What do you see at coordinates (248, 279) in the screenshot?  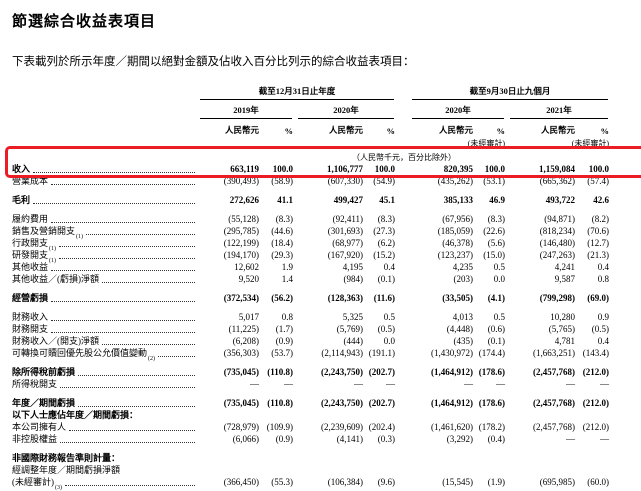 I see `amount-cell: 9,520` at bounding box center [248, 279].